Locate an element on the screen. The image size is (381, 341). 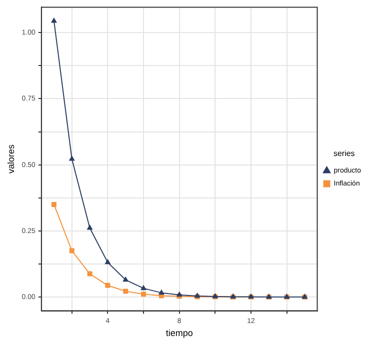
x-axis-title: tiempo is located at coordinates (179, 333).